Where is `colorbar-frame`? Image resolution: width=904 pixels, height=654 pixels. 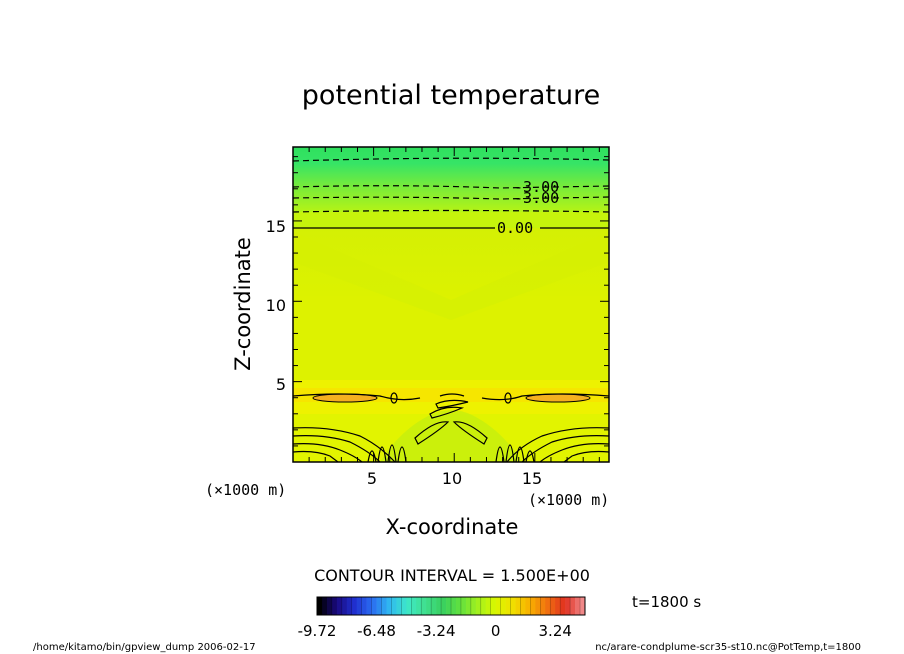
colorbar-frame is located at coordinates (451, 606).